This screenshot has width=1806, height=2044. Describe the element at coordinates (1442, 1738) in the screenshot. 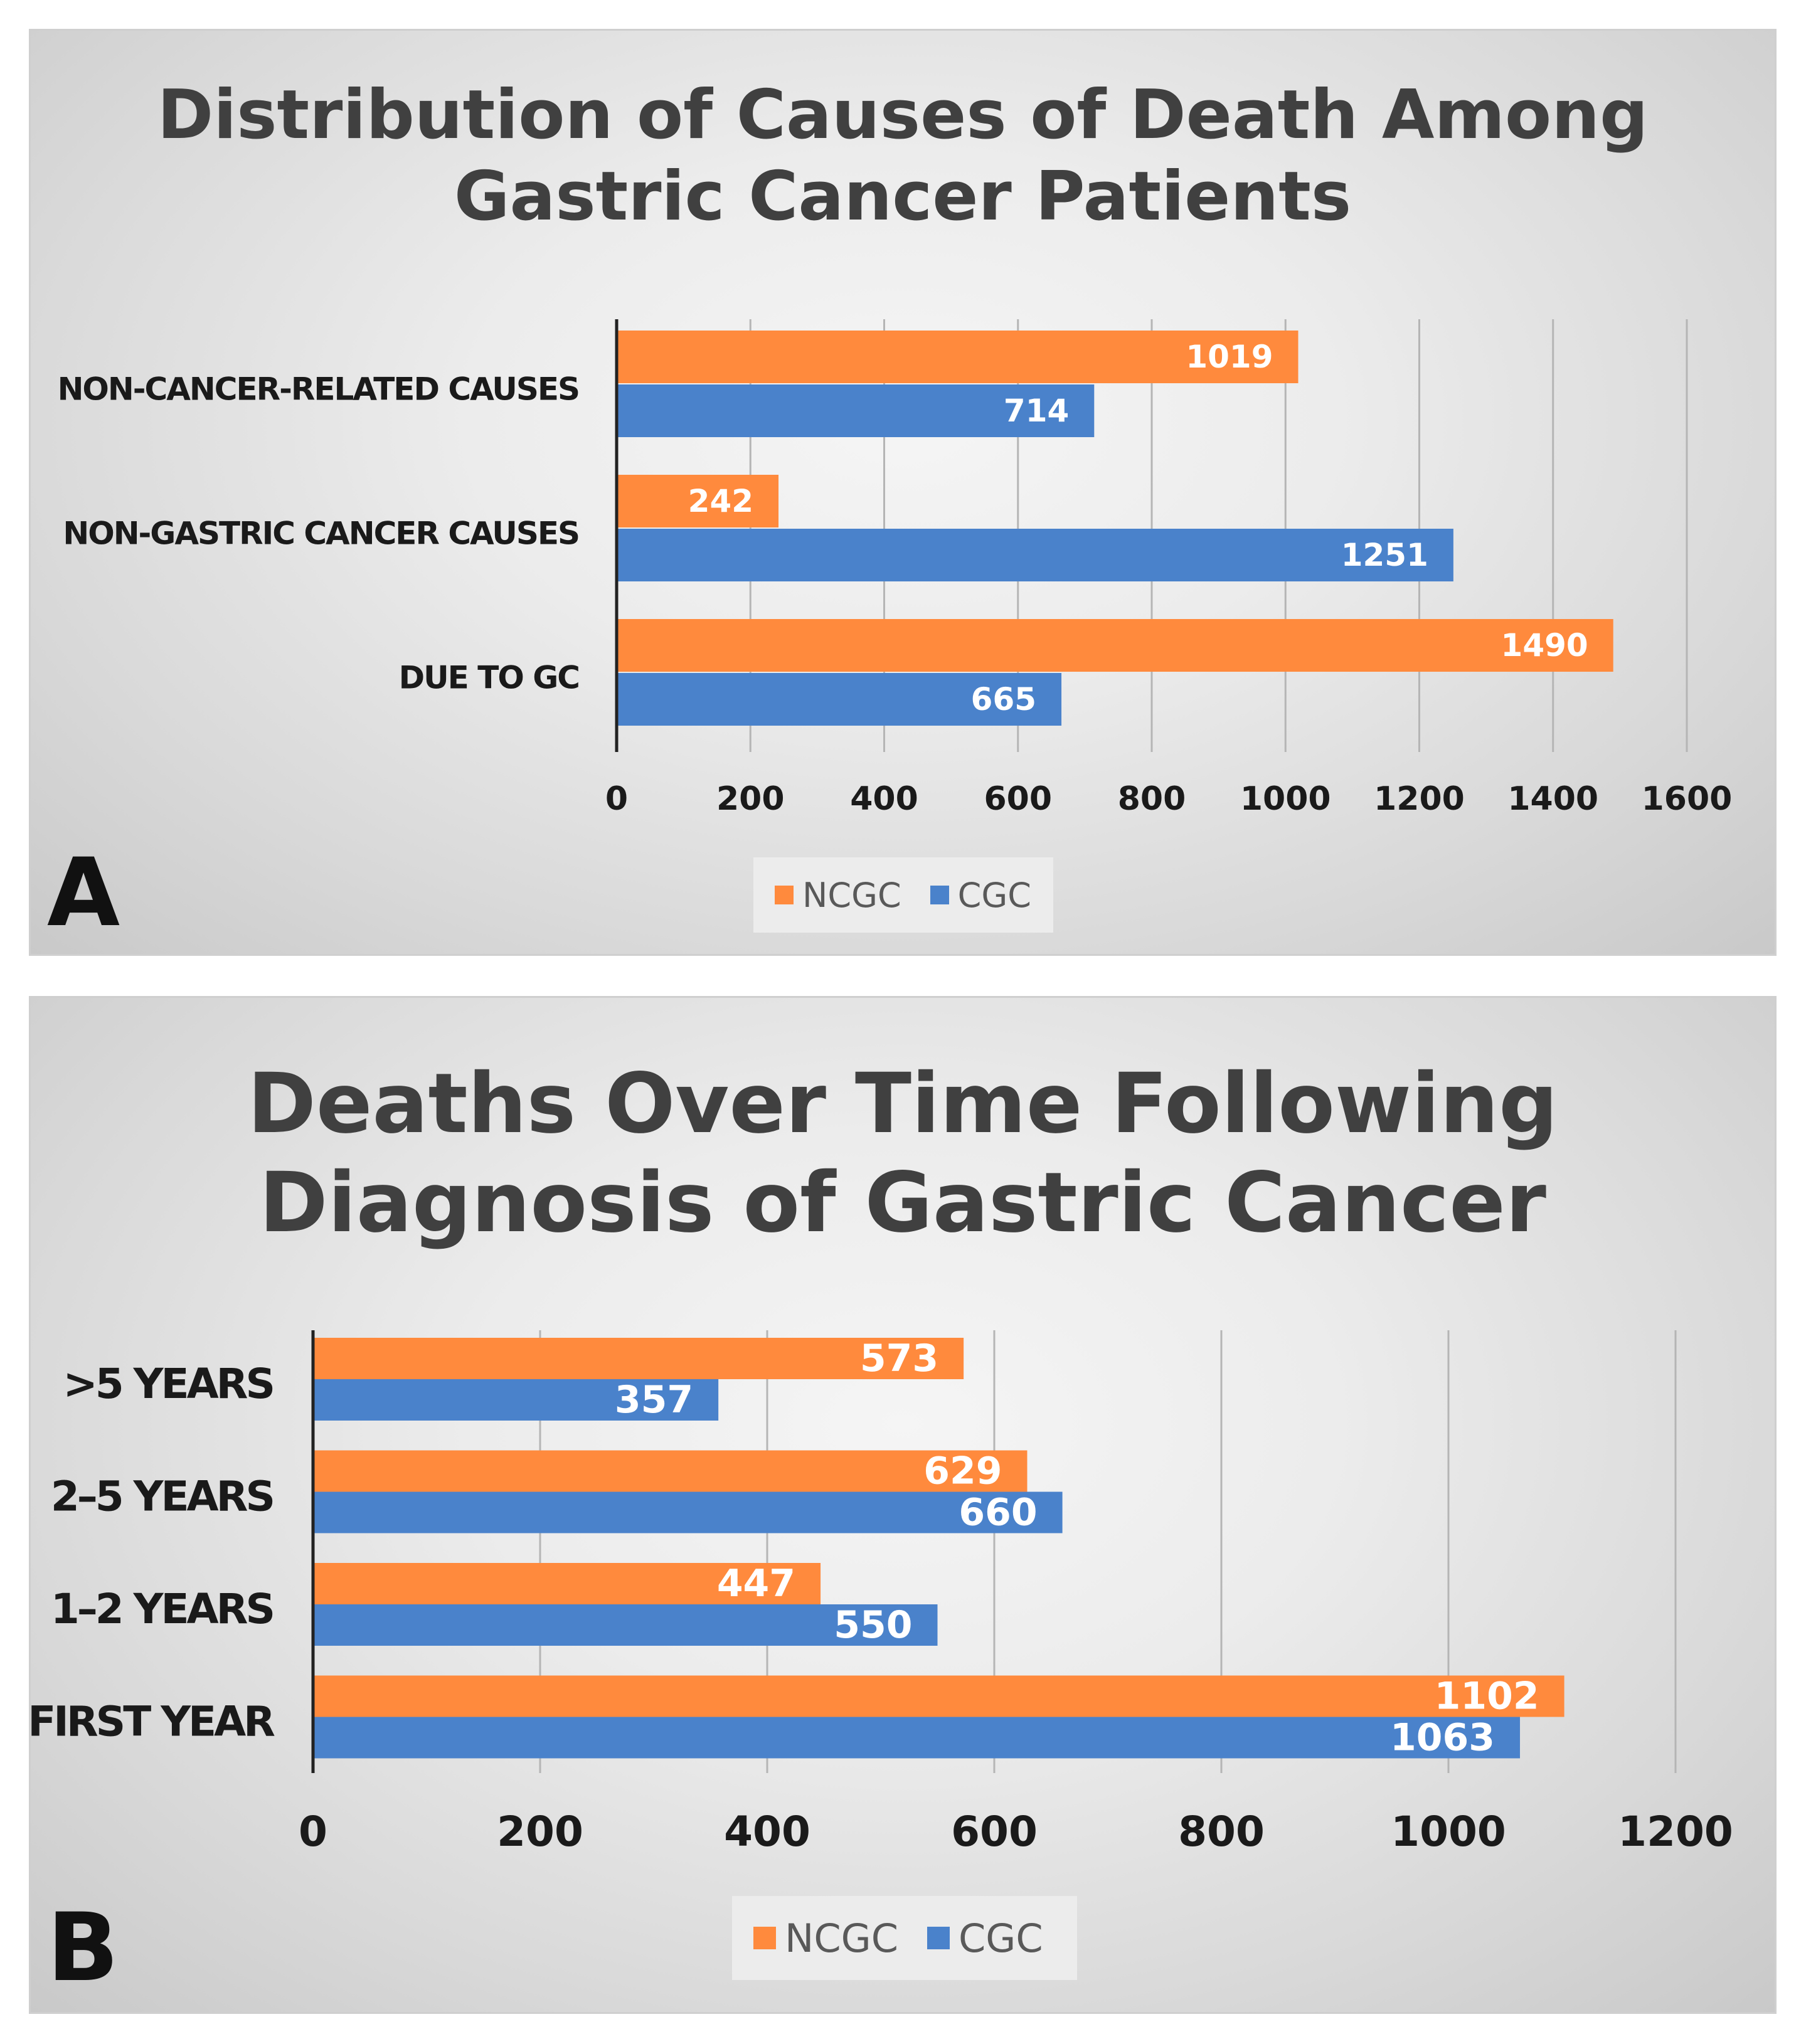

I see `data-label-cgc-first-year: 1063` at that location.